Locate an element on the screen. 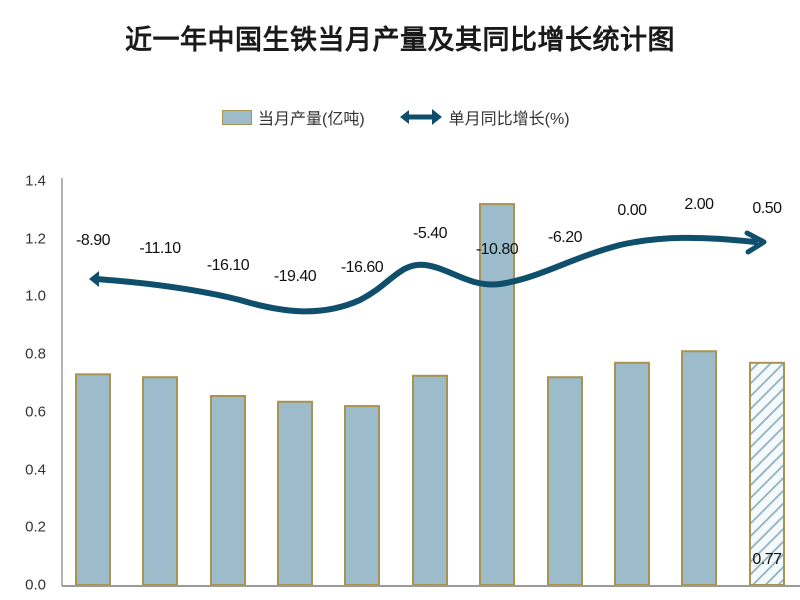 The height and width of the screenshot is (600, 800). y-tick-label: 1.0 is located at coordinates (35, 296).